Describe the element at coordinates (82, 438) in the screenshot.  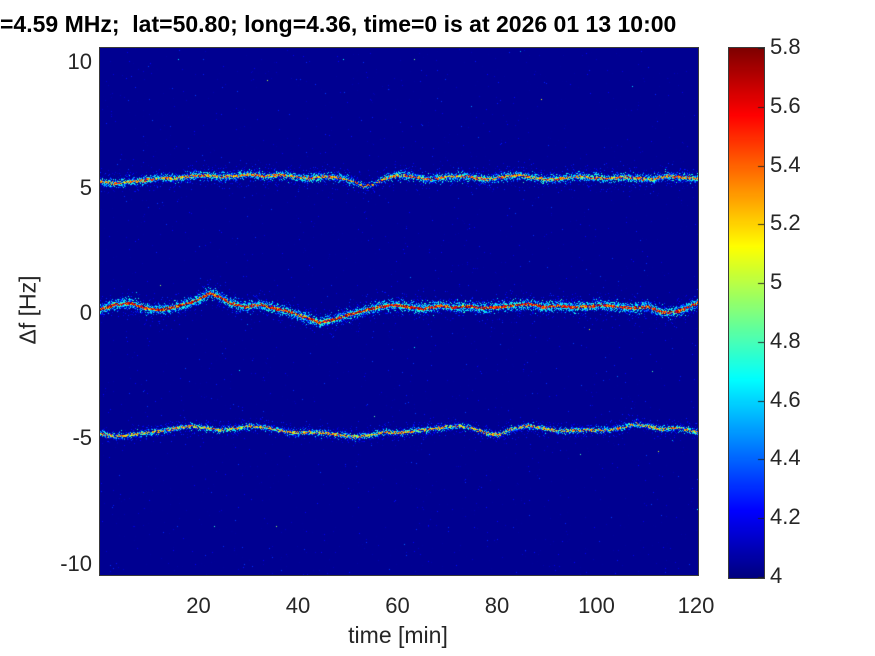
I see `y-tick-label: -5` at that location.